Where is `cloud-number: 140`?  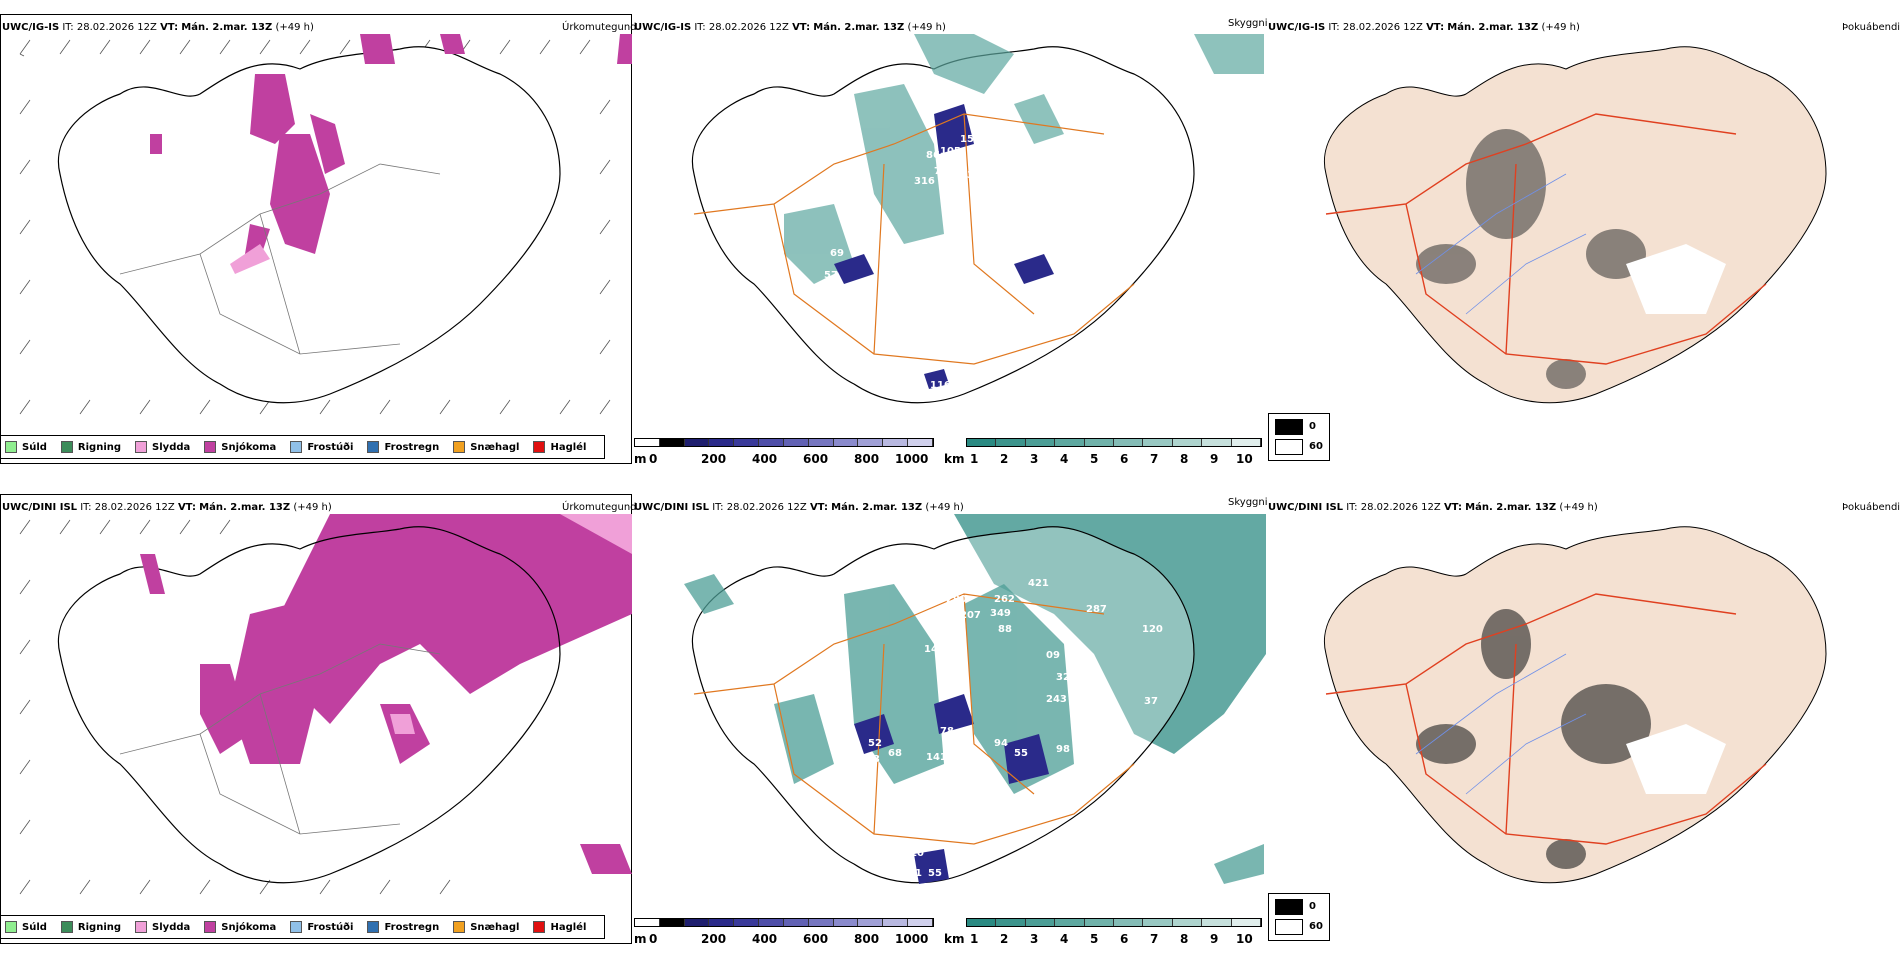
cloud-number: 140 is located at coordinates (946, 663).